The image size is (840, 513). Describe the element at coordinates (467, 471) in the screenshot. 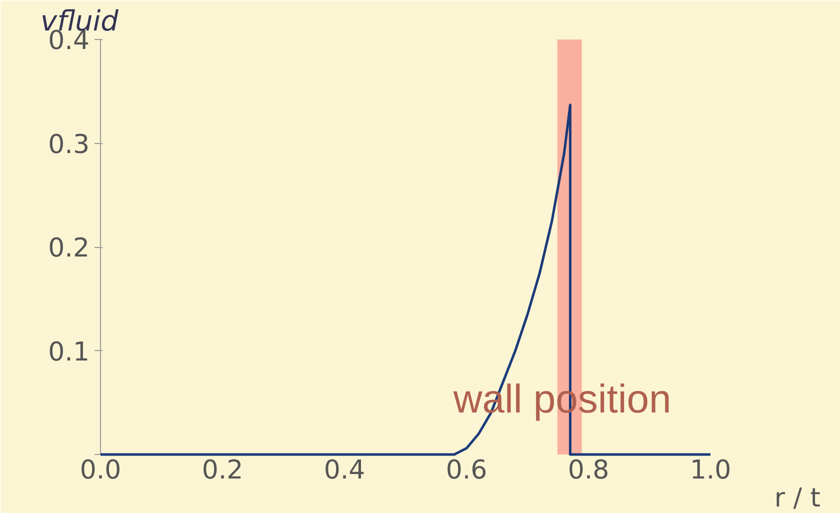

I see `x-tick-label: 0.6` at that location.